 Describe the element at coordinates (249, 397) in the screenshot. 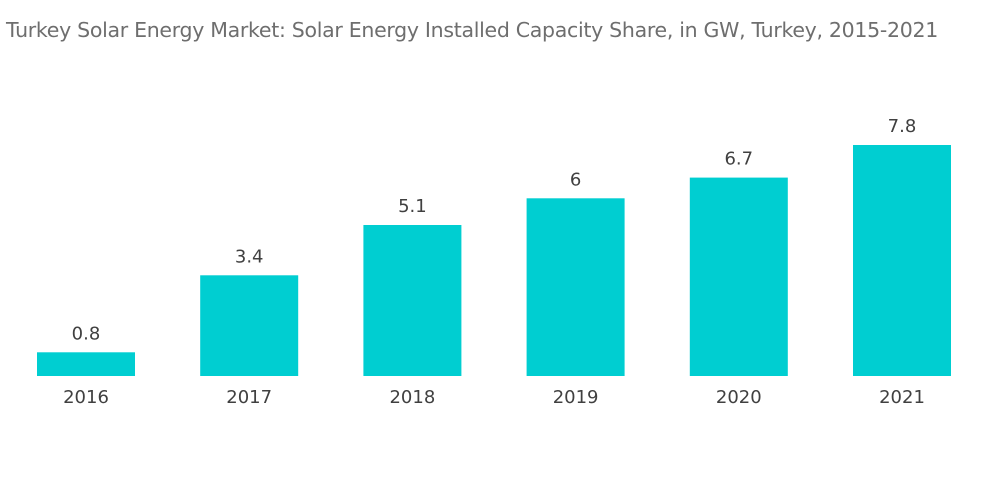

I see `x-tick-label-2017: 2017` at that location.